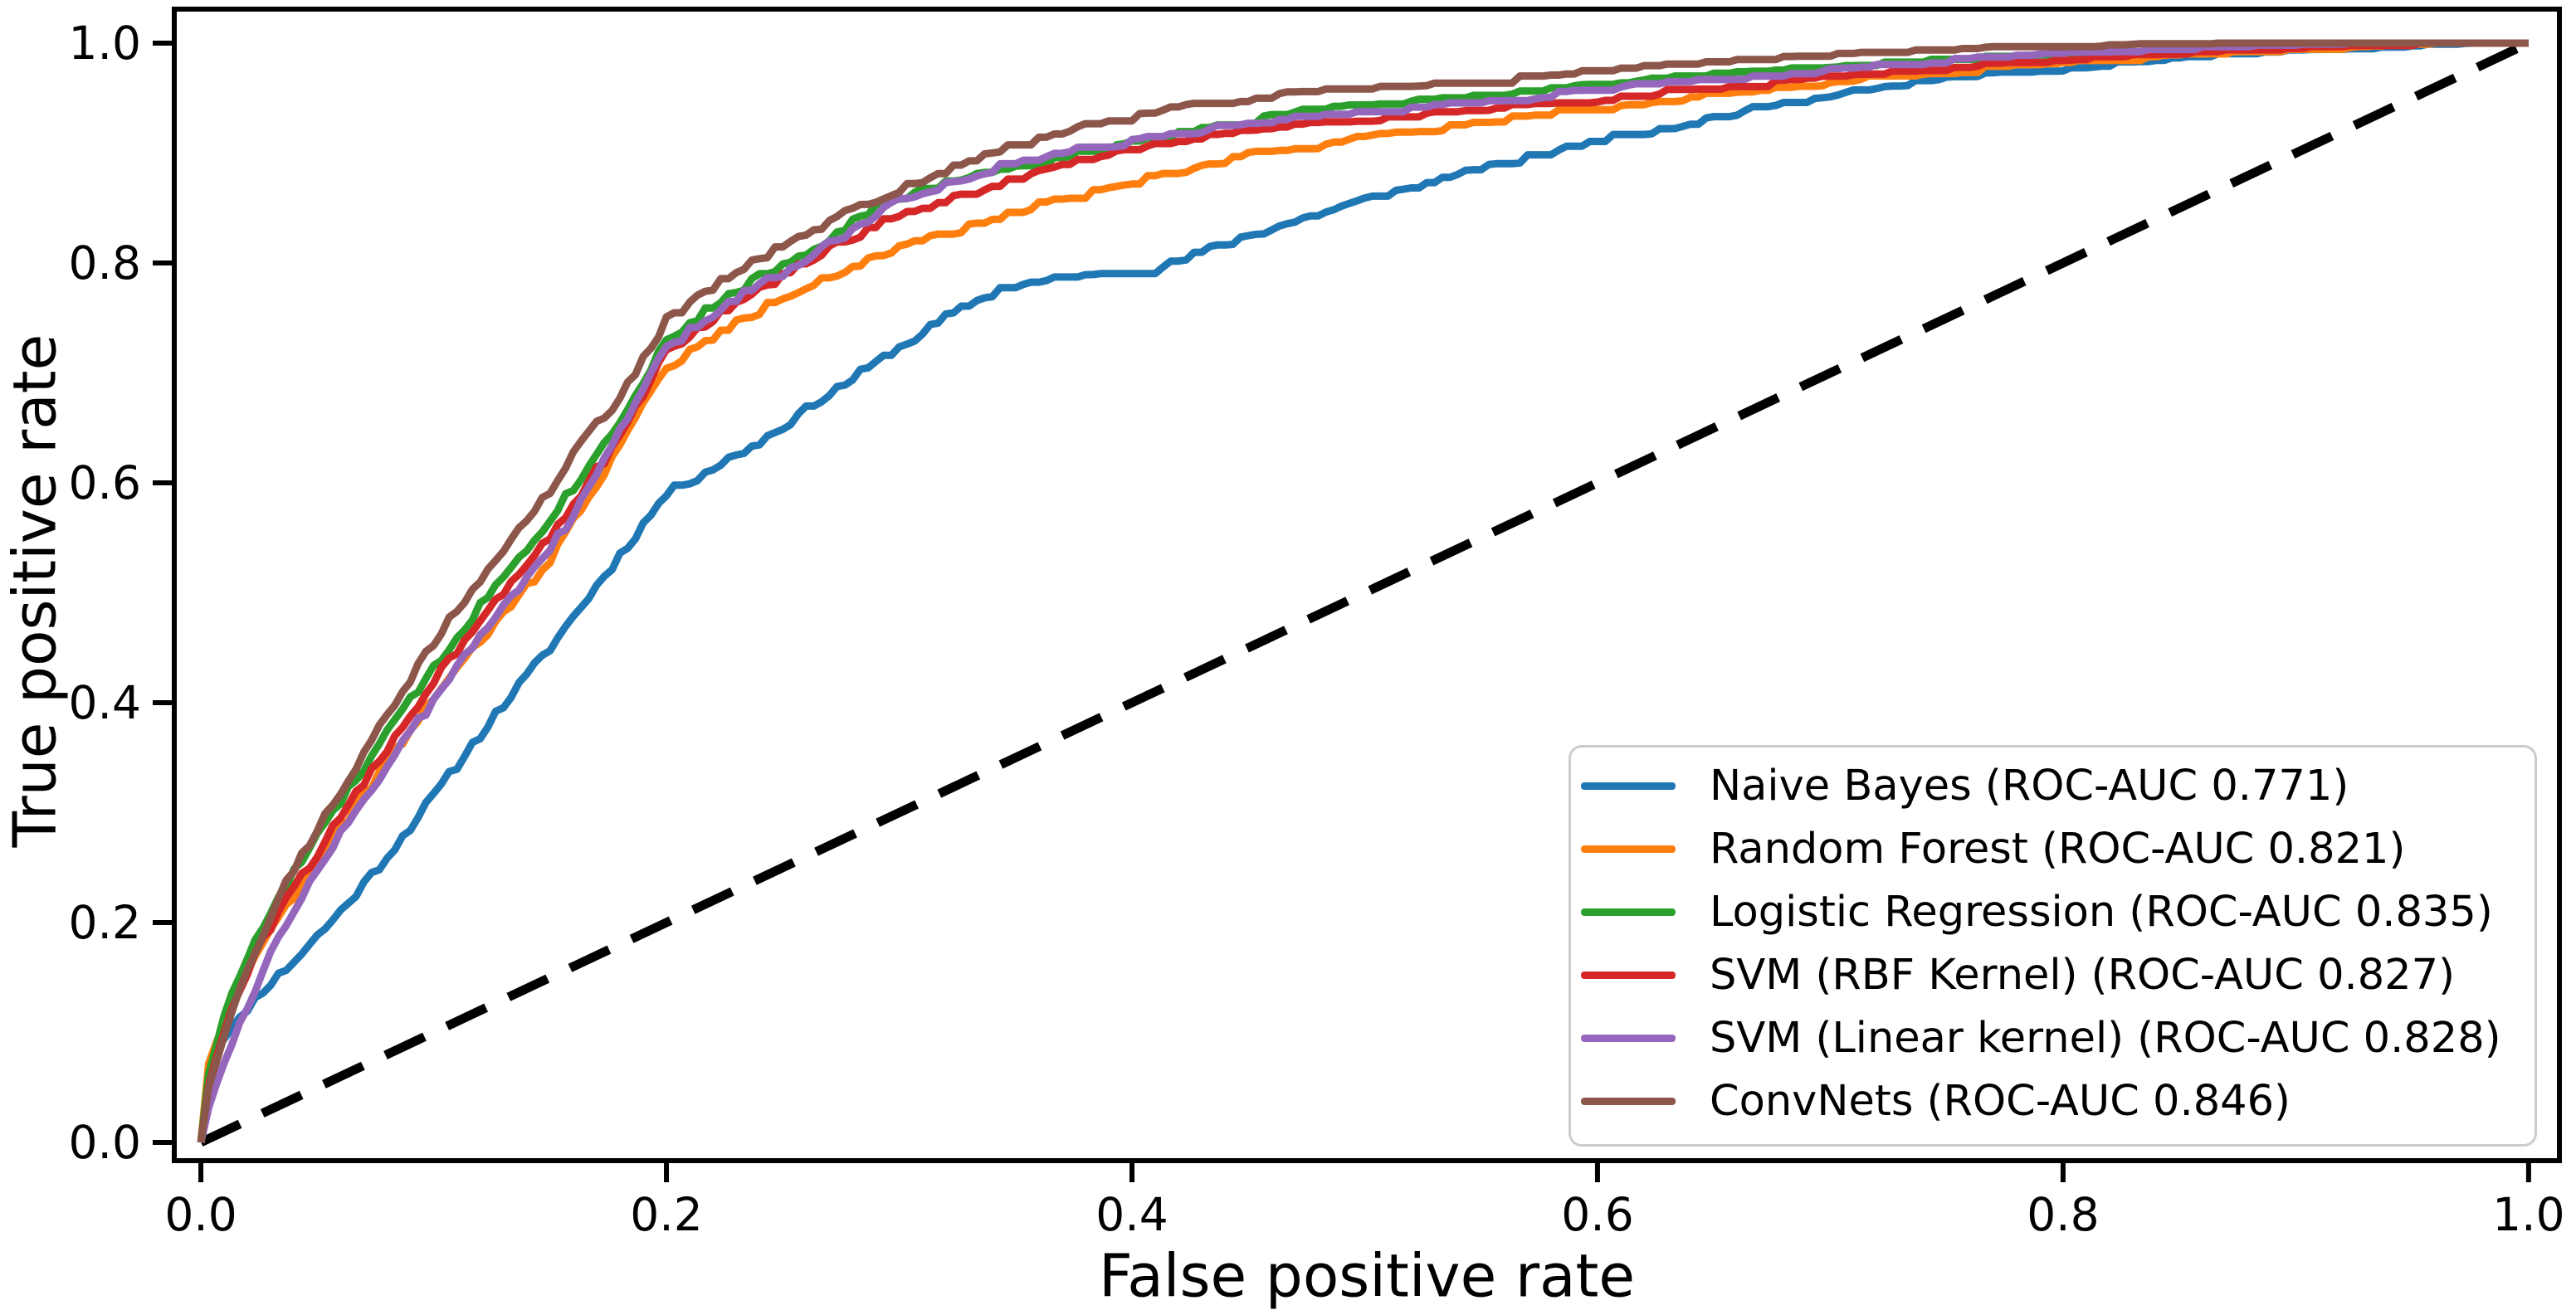 Image resolution: width=2576 pixels, height=1310 pixels. Describe the element at coordinates (1367, 1275) in the screenshot. I see `x-axis-label: False positive rate` at that location.